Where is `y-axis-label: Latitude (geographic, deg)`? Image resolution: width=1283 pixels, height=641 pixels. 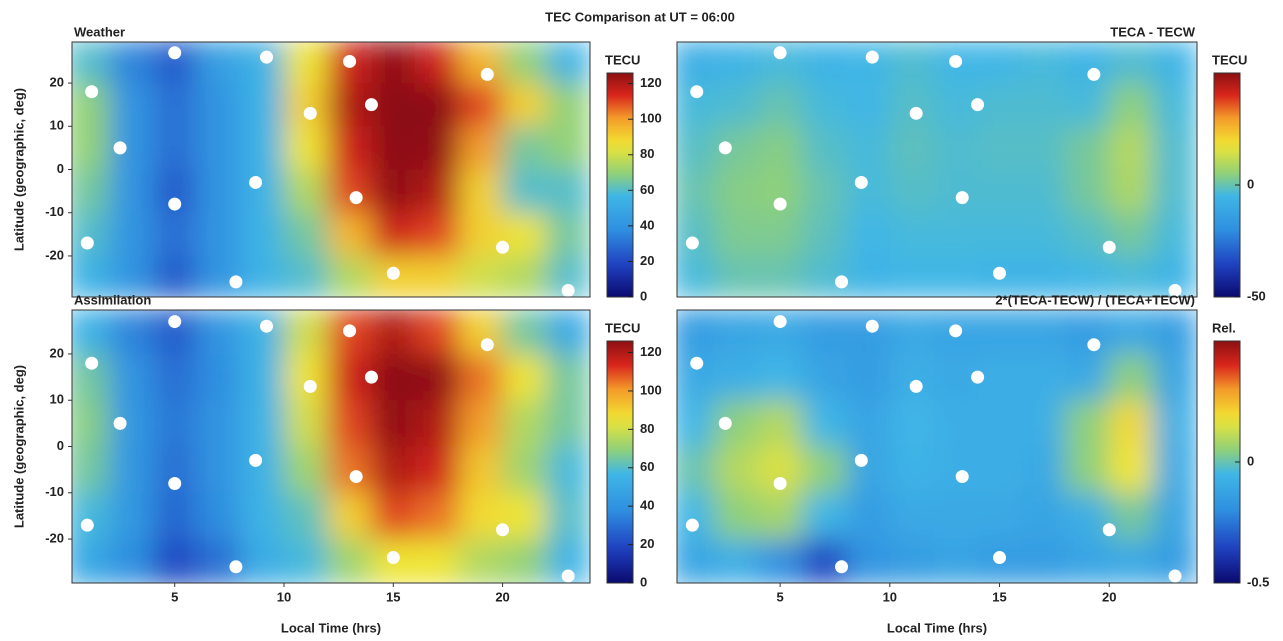
y-axis-label: Latitude (geographic, deg) is located at coordinates (18, 446).